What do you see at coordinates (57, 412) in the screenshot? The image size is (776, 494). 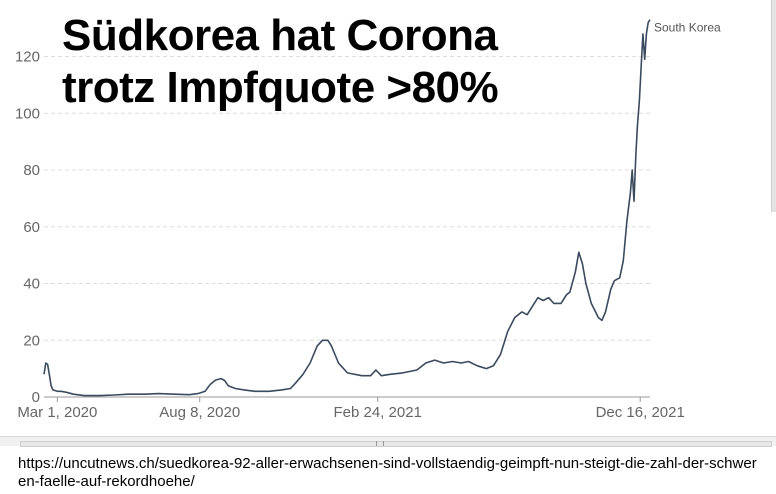 I see `x-tick-label: Mar 1, 2020` at bounding box center [57, 412].